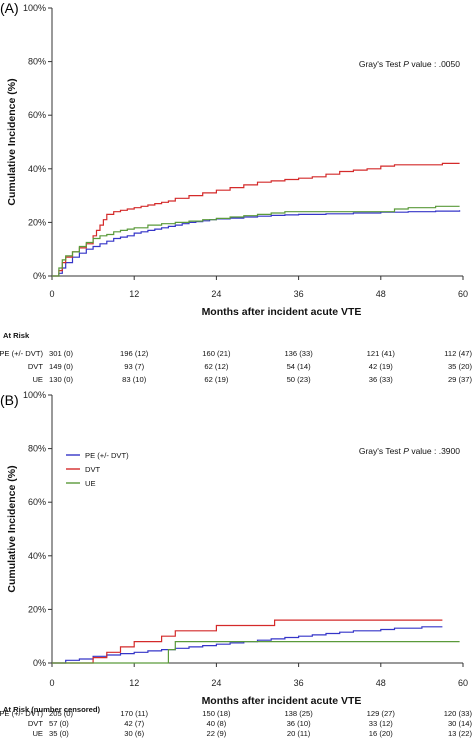  I want to click on annotation-value: value : .0050, so click(434, 64).